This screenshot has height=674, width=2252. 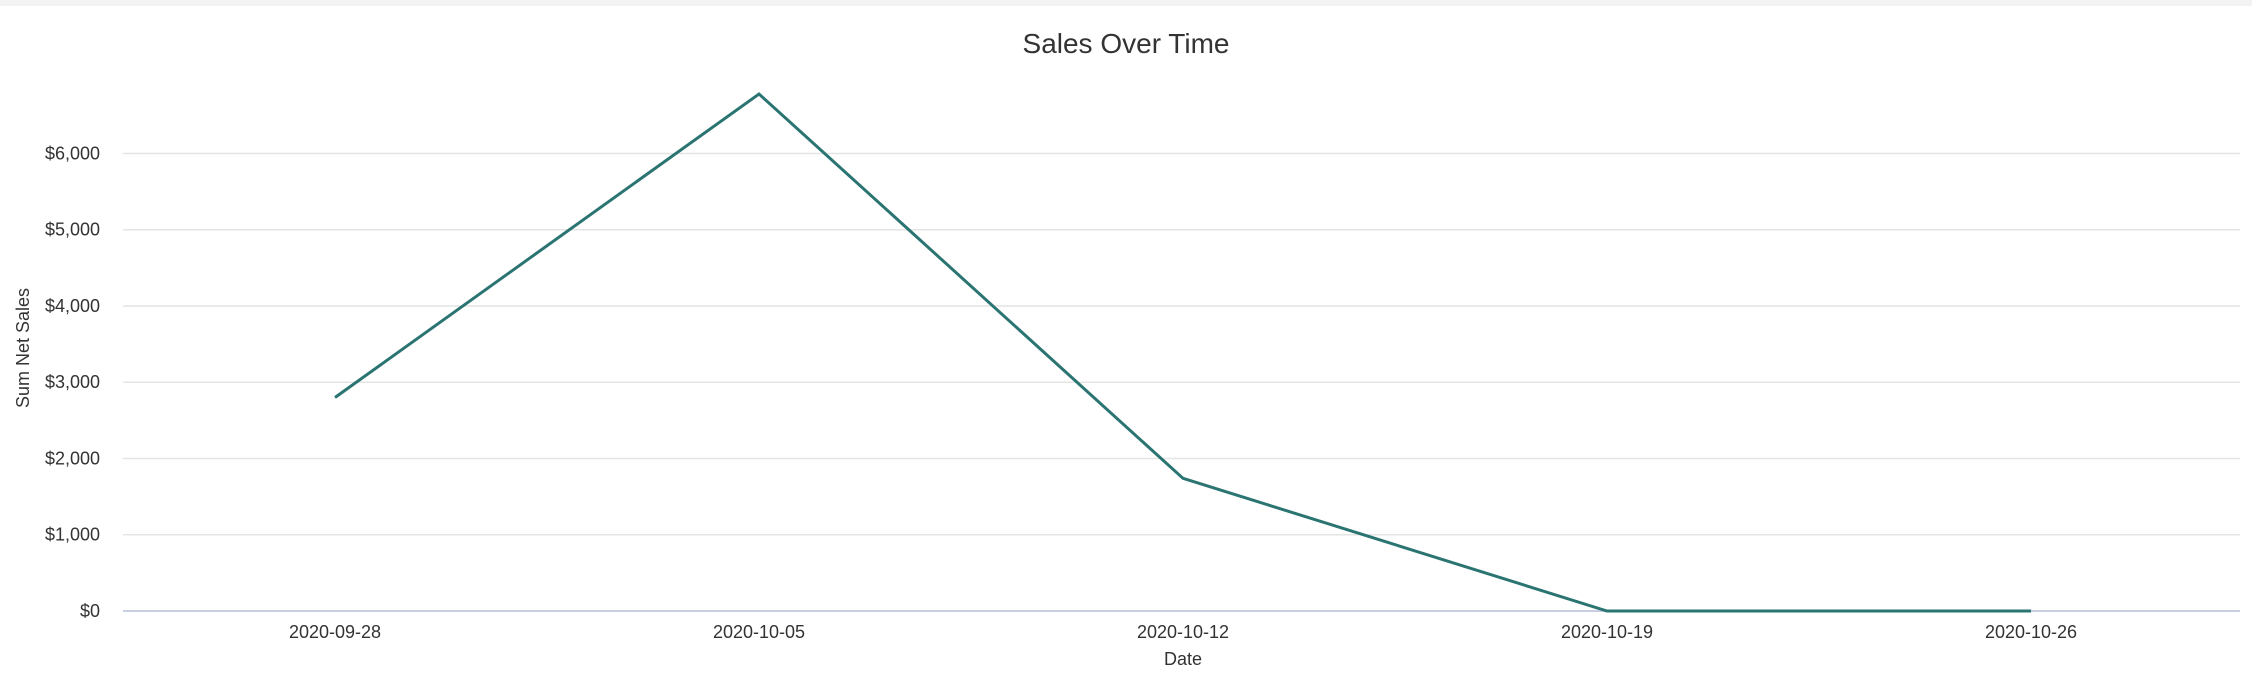 I want to click on top-strip, so click(x=1126, y=3).